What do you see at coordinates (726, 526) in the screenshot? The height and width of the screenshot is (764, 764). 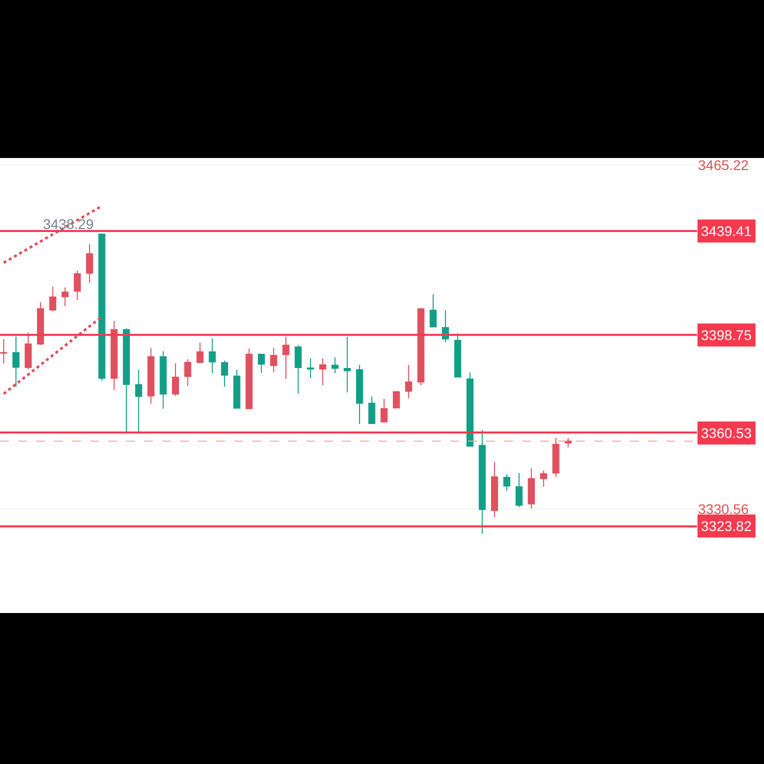 I see `ref-line-label: 3323.82` at bounding box center [726, 526].